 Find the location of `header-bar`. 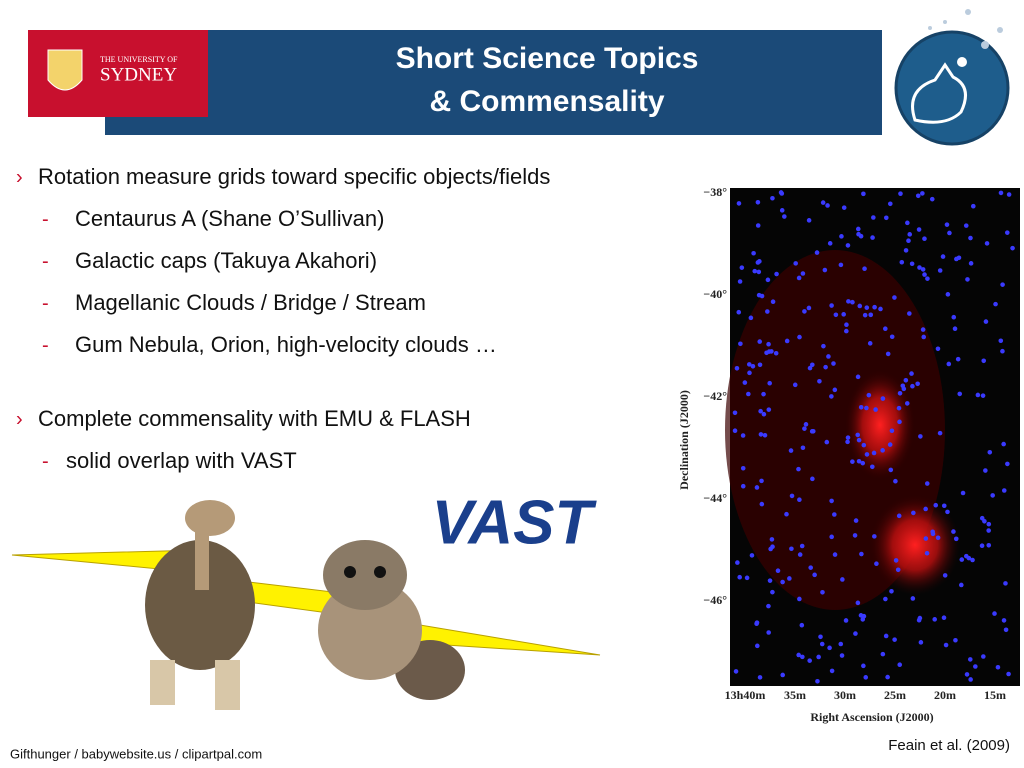

header-bar is located at coordinates (493, 82).